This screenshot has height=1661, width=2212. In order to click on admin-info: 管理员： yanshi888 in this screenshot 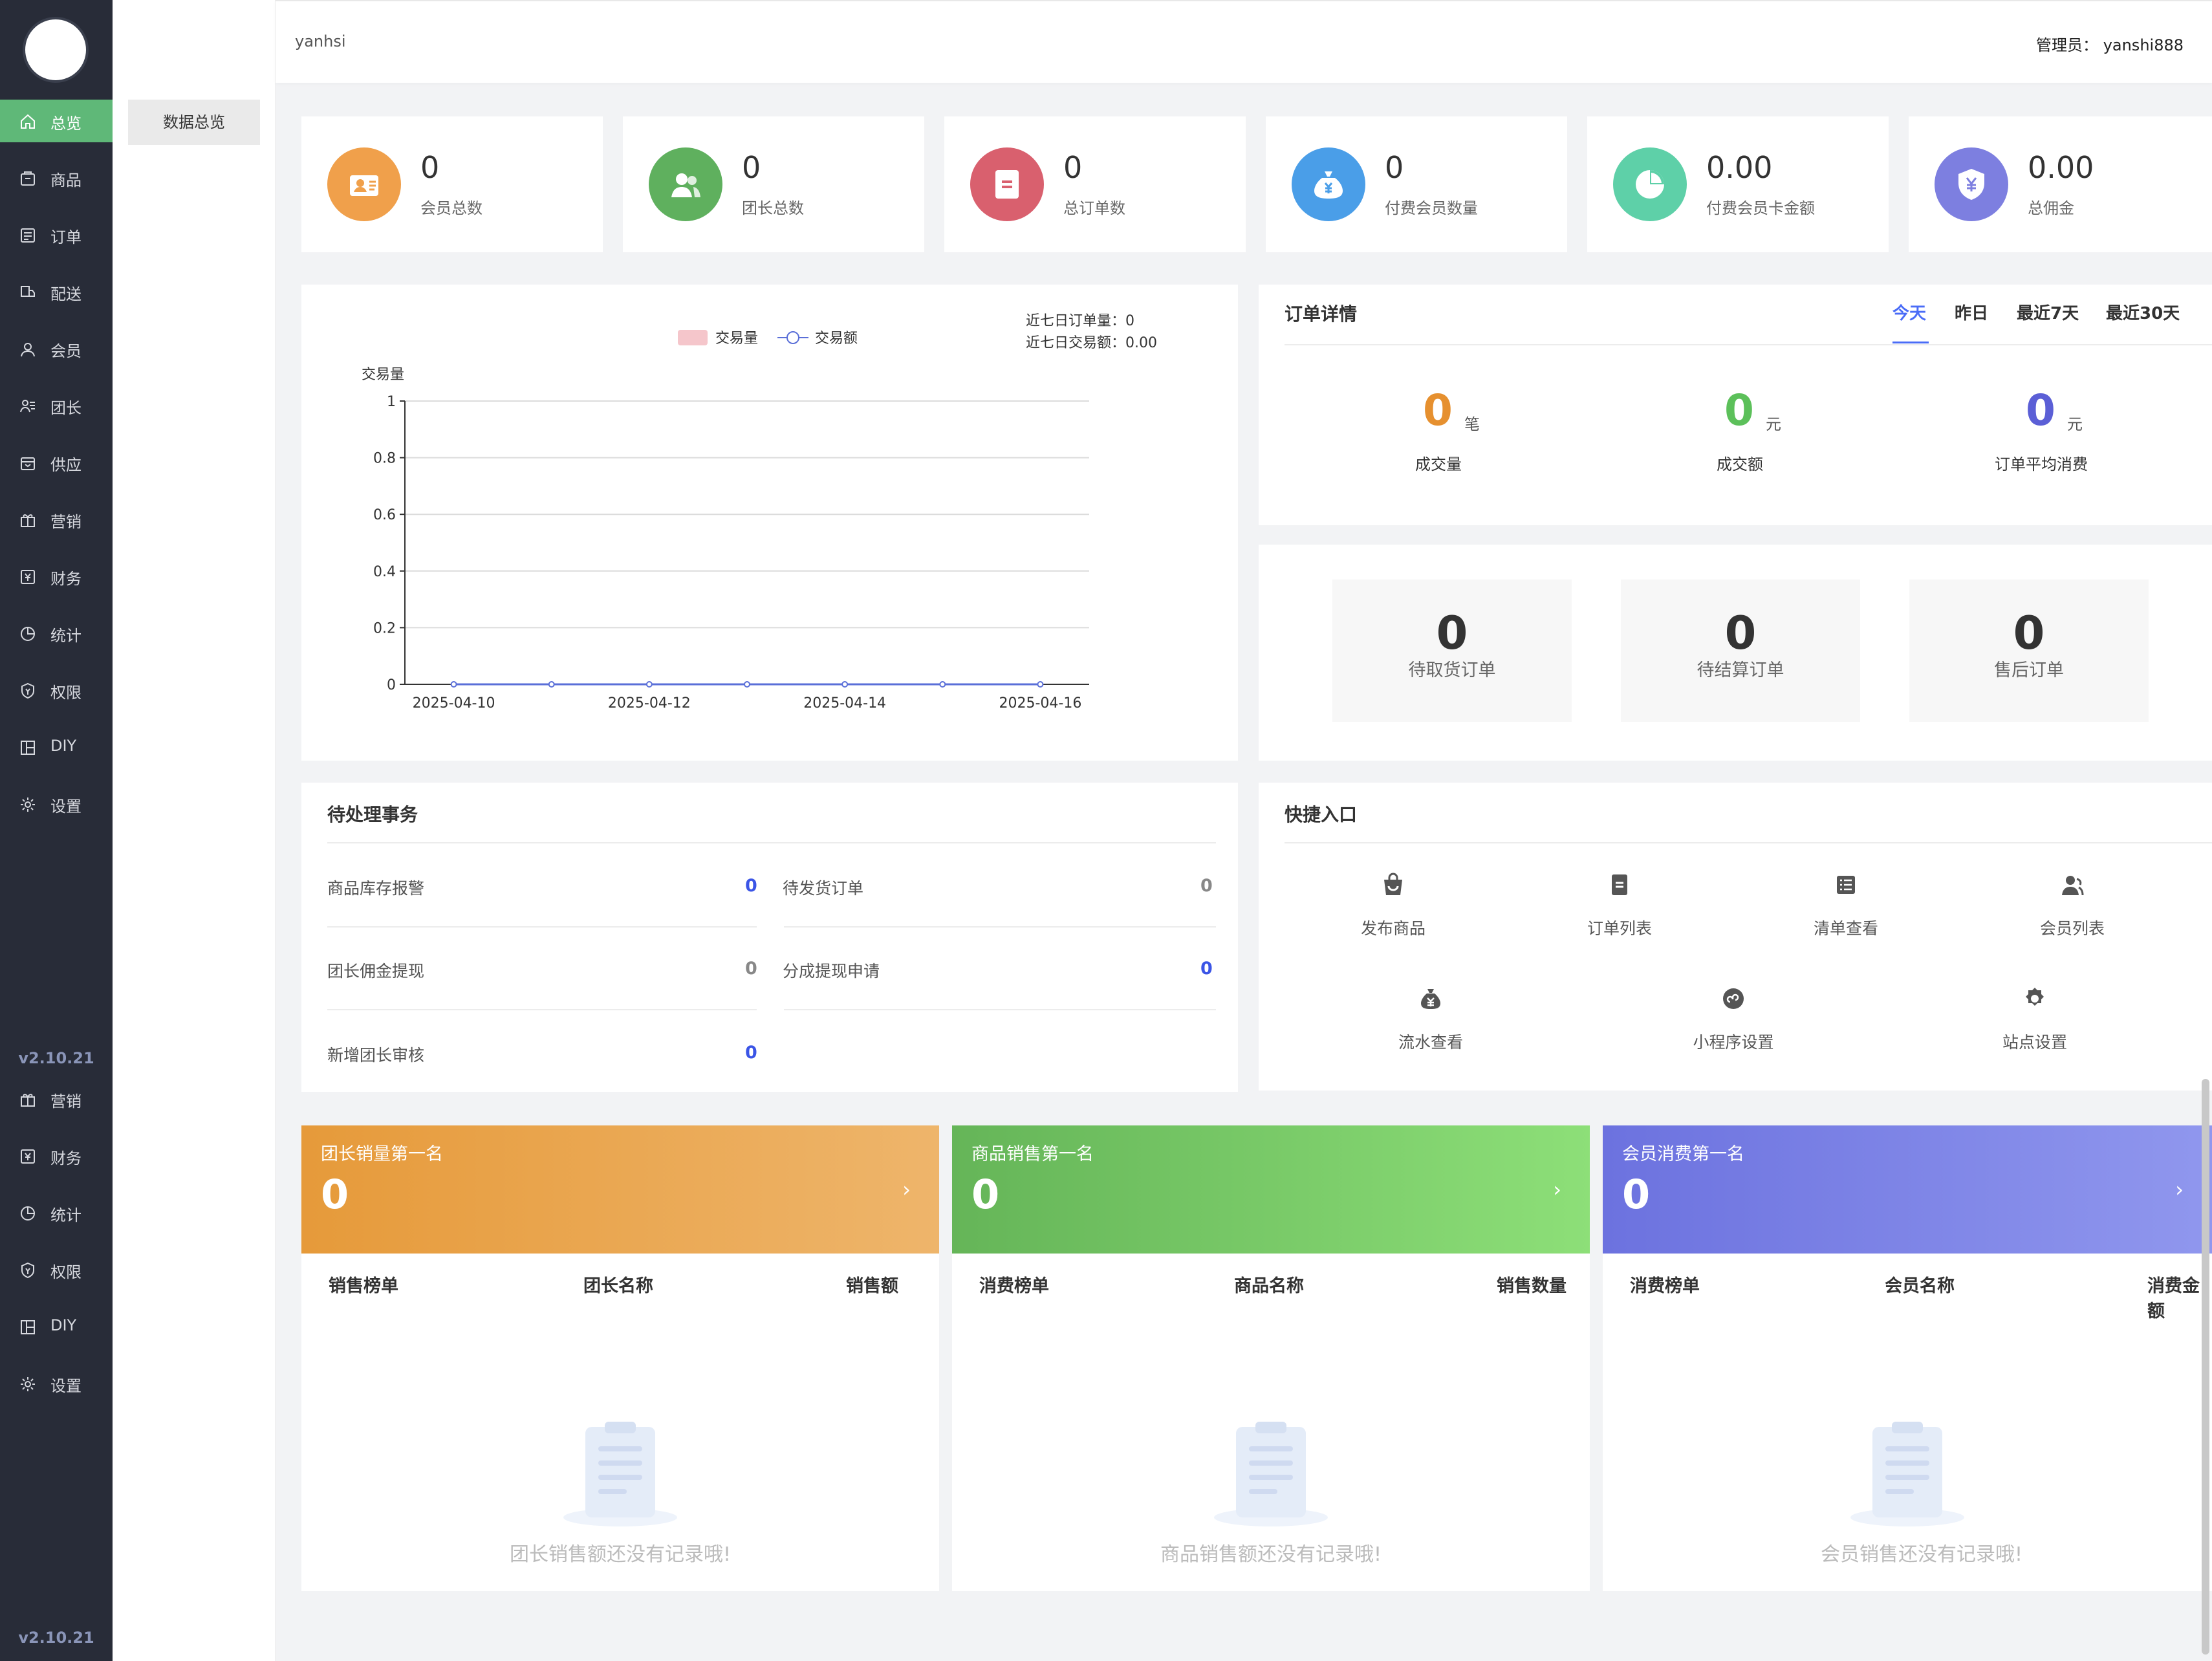, I will do `click(2110, 43)`.